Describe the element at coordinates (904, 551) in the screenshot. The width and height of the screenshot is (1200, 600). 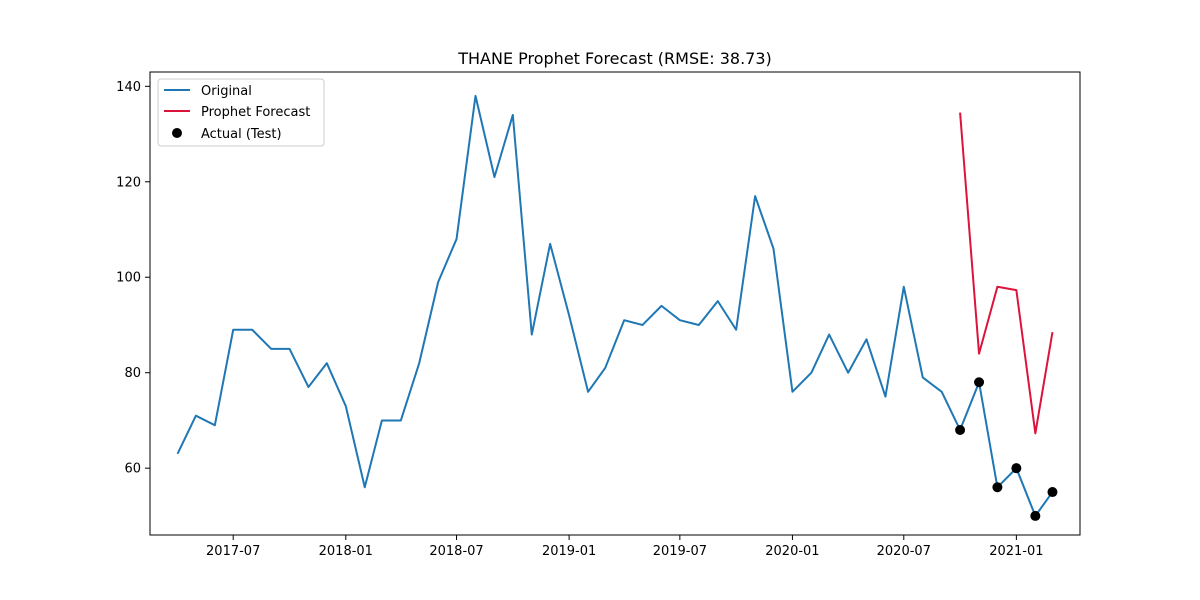
I see `x-tick-label: 2020-07` at that location.